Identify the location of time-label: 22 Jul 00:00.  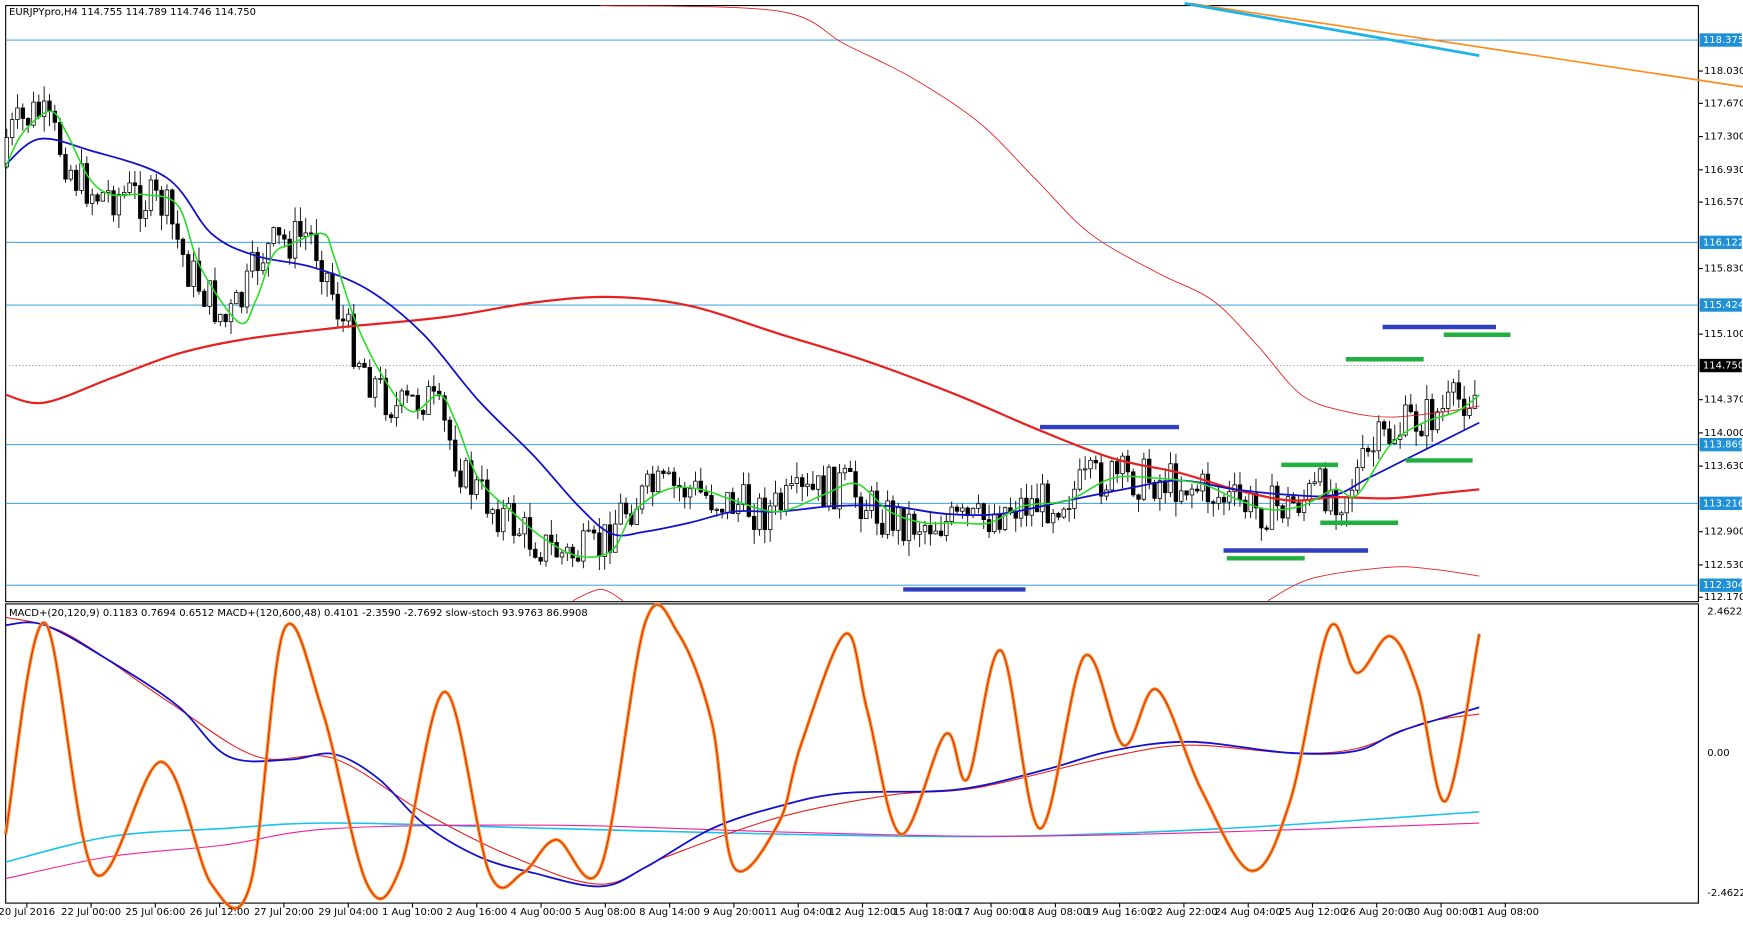
(91, 912).